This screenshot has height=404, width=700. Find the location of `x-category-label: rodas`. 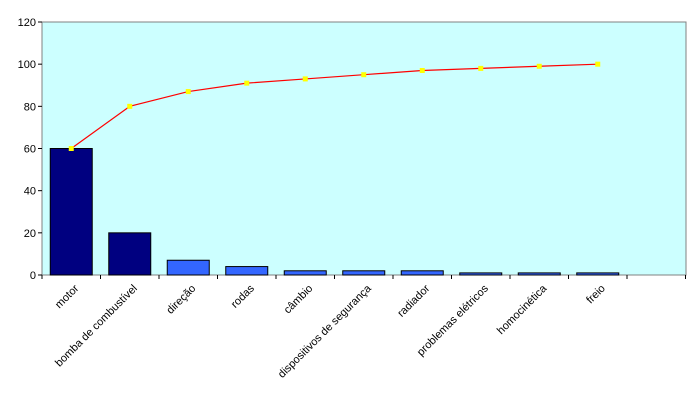

x-category-label: rodas is located at coordinates (243, 296).